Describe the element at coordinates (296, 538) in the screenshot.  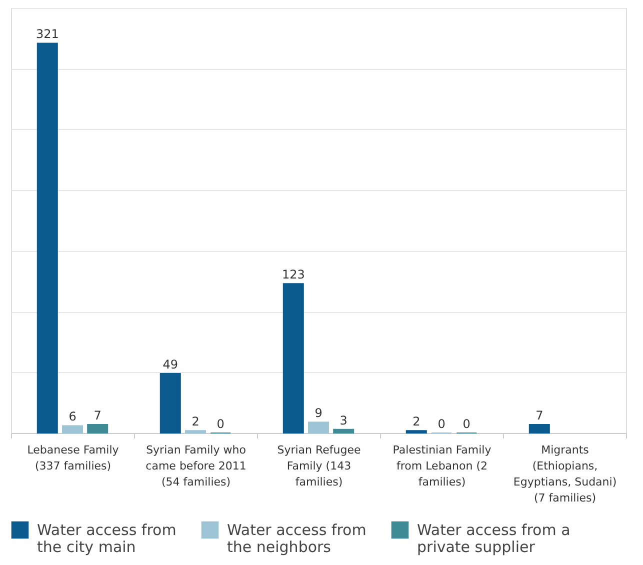
I see `legend-label: Water access from the neighbors` at that location.